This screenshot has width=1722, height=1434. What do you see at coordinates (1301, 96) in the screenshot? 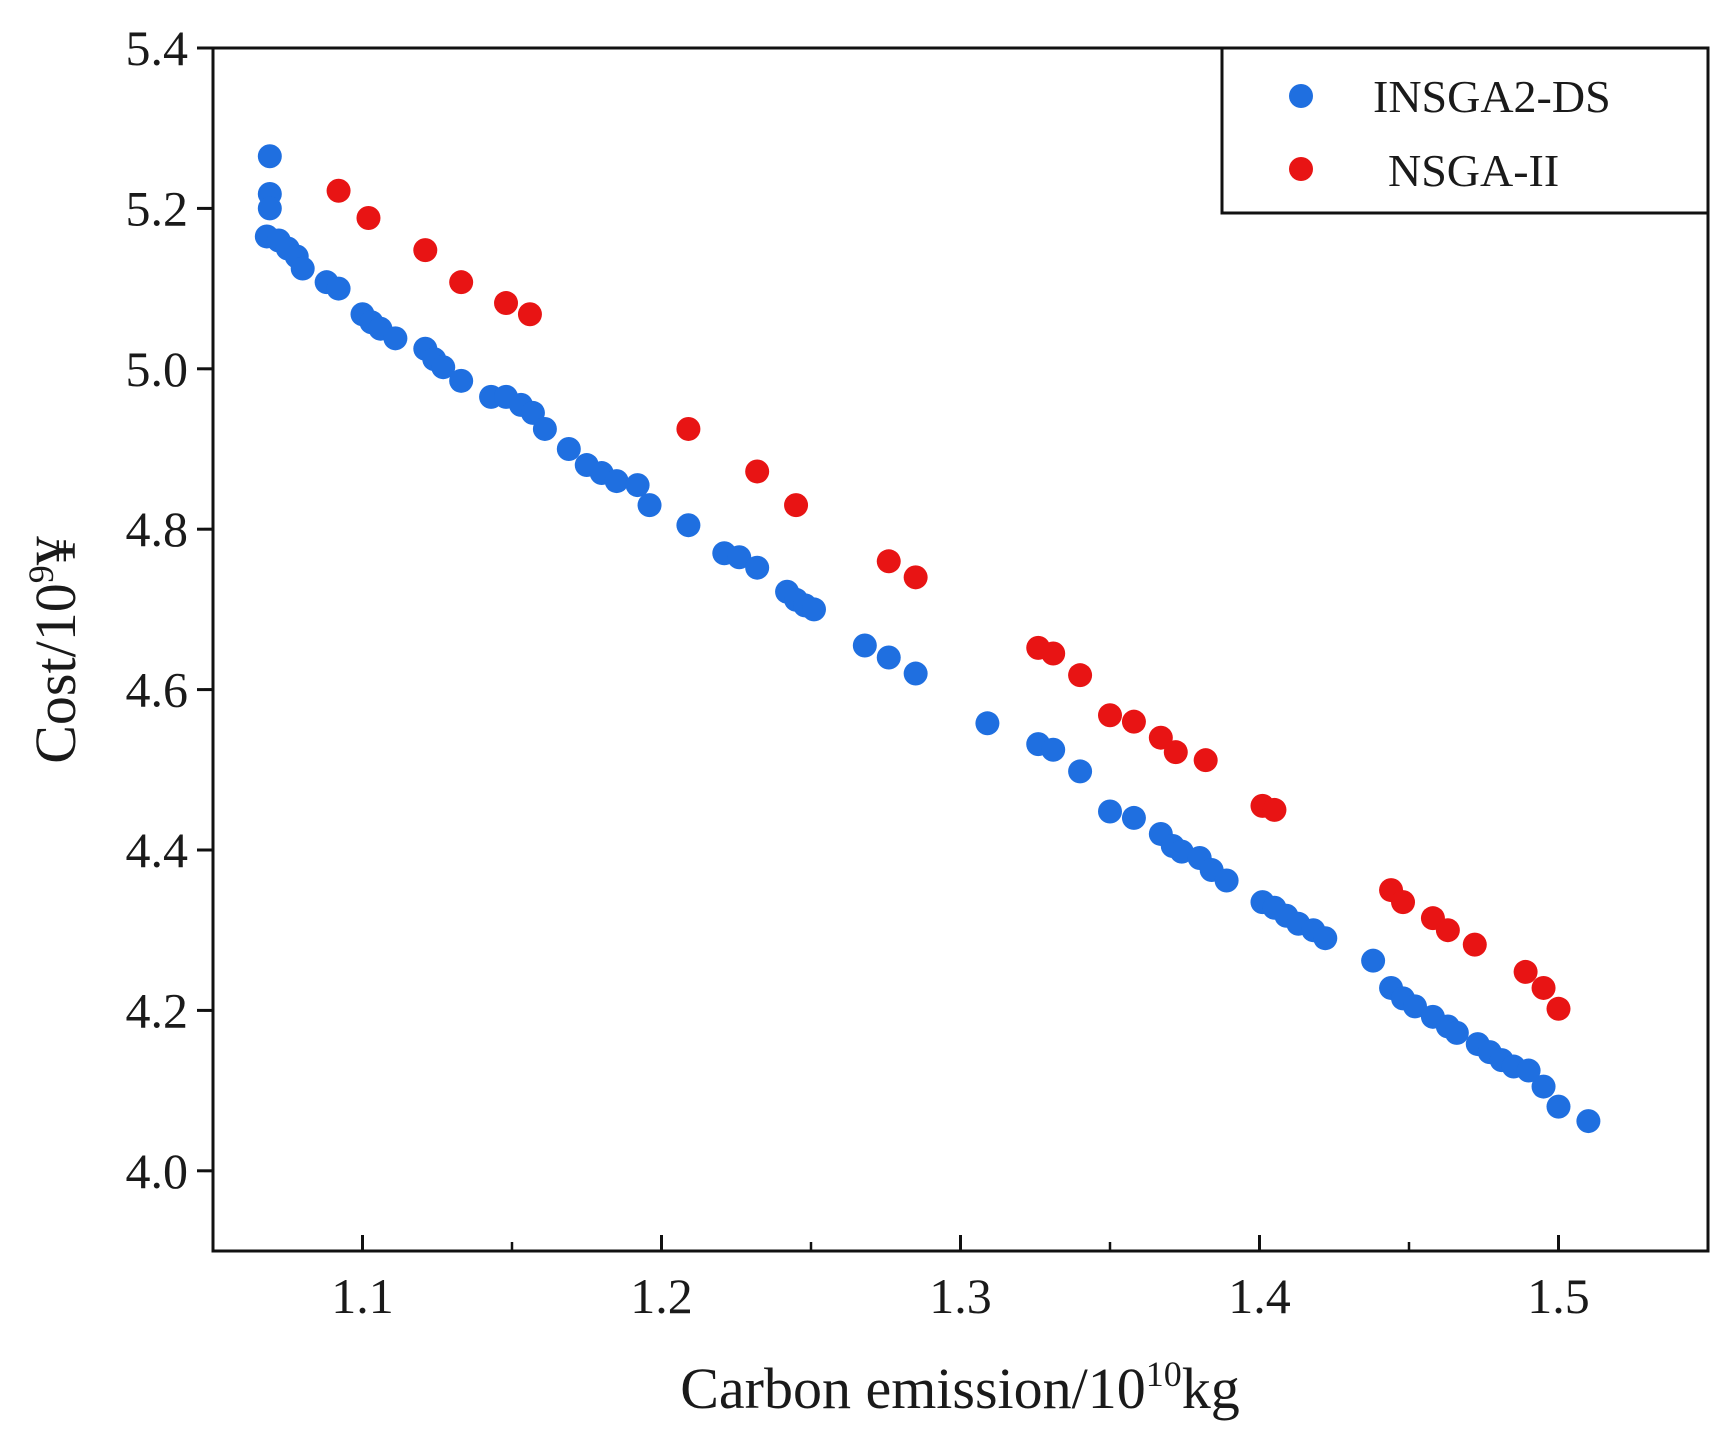
I see `legend-marker-insga2-ds` at bounding box center [1301, 96].